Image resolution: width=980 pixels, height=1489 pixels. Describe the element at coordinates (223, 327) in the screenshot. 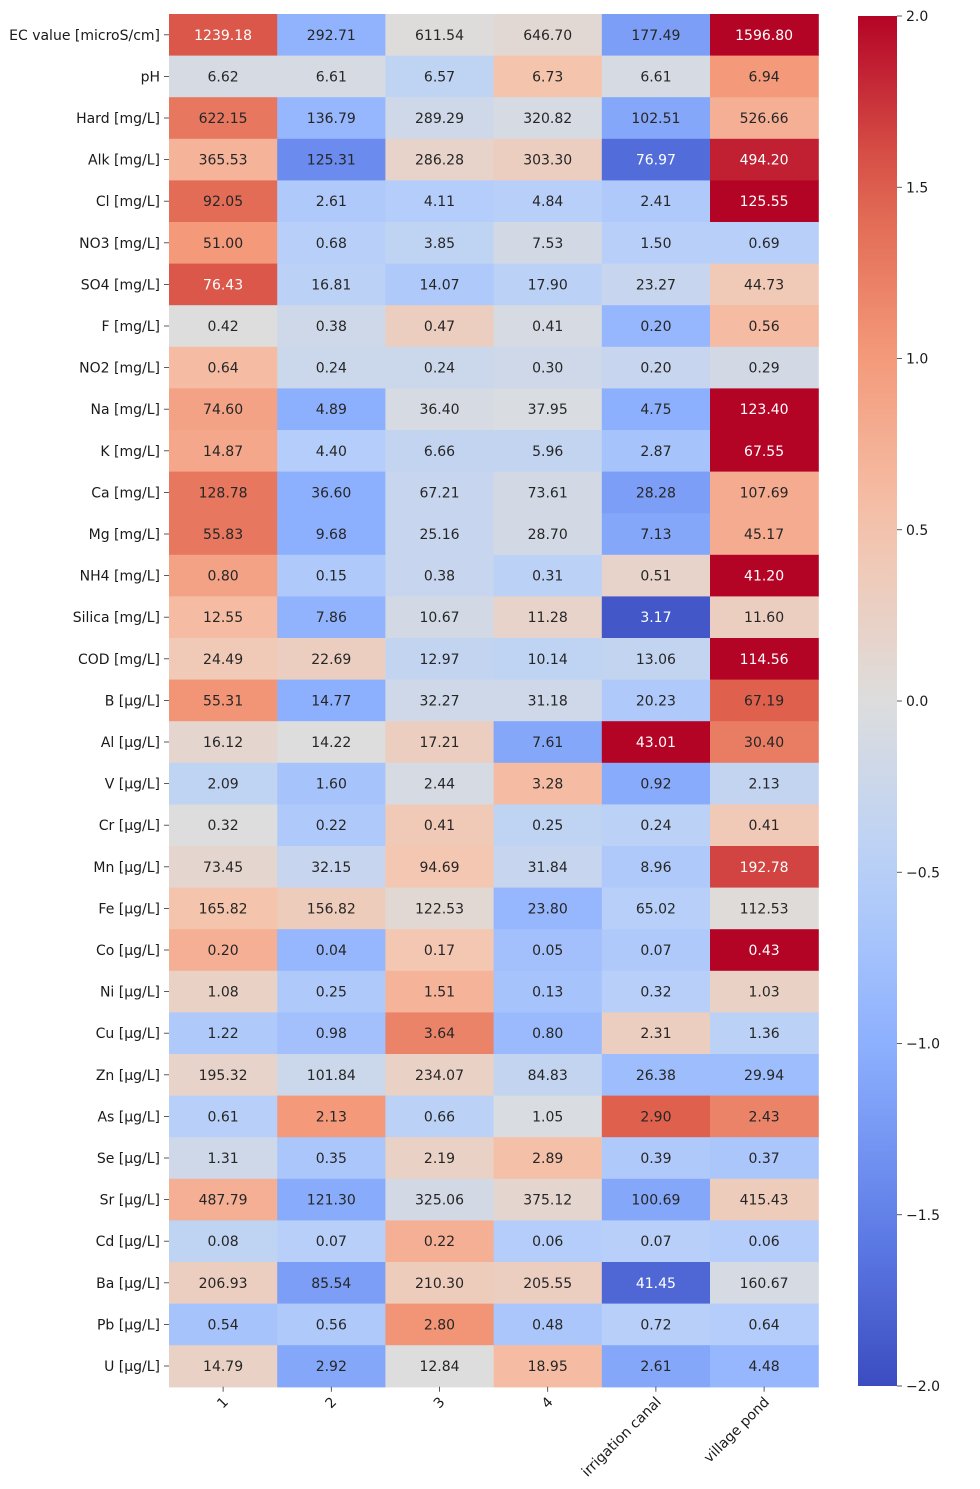

I see `cell-value-label: 0.42` at that location.